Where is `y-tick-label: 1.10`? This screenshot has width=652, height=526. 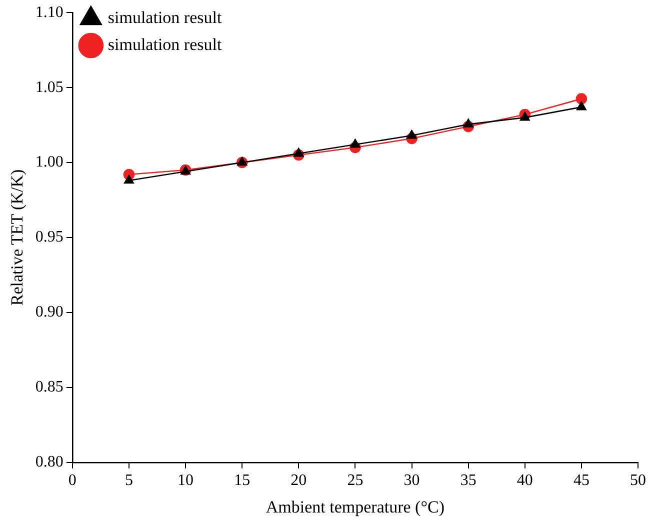
y-tick-label: 1.10 is located at coordinates (49, 12).